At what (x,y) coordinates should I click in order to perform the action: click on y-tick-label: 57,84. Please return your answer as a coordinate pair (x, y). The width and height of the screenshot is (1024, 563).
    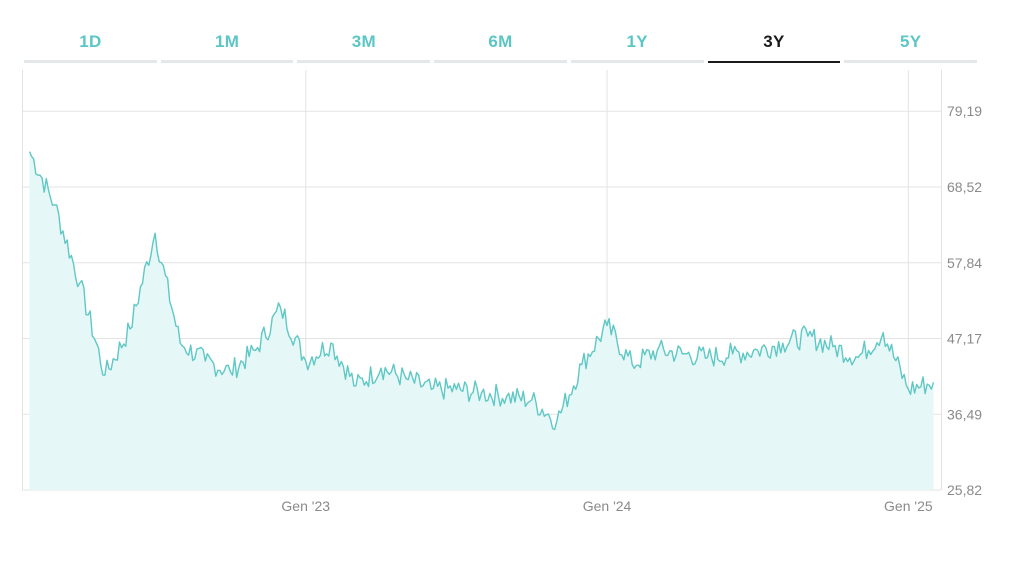
    Looking at the image, I should click on (964, 263).